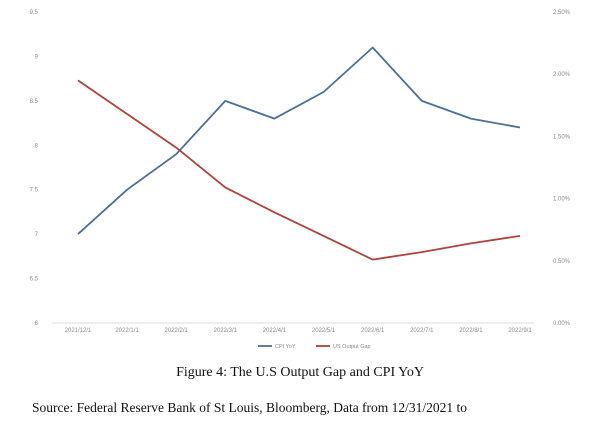 The width and height of the screenshot is (600, 422). What do you see at coordinates (562, 262) in the screenshot?
I see `right-tick-label: 0.50%` at bounding box center [562, 262].